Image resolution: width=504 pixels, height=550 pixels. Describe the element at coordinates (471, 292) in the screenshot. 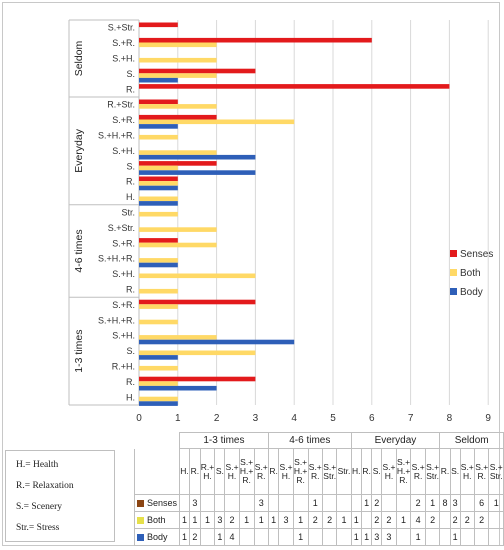

I see `legend-label-body: Body` at that location.